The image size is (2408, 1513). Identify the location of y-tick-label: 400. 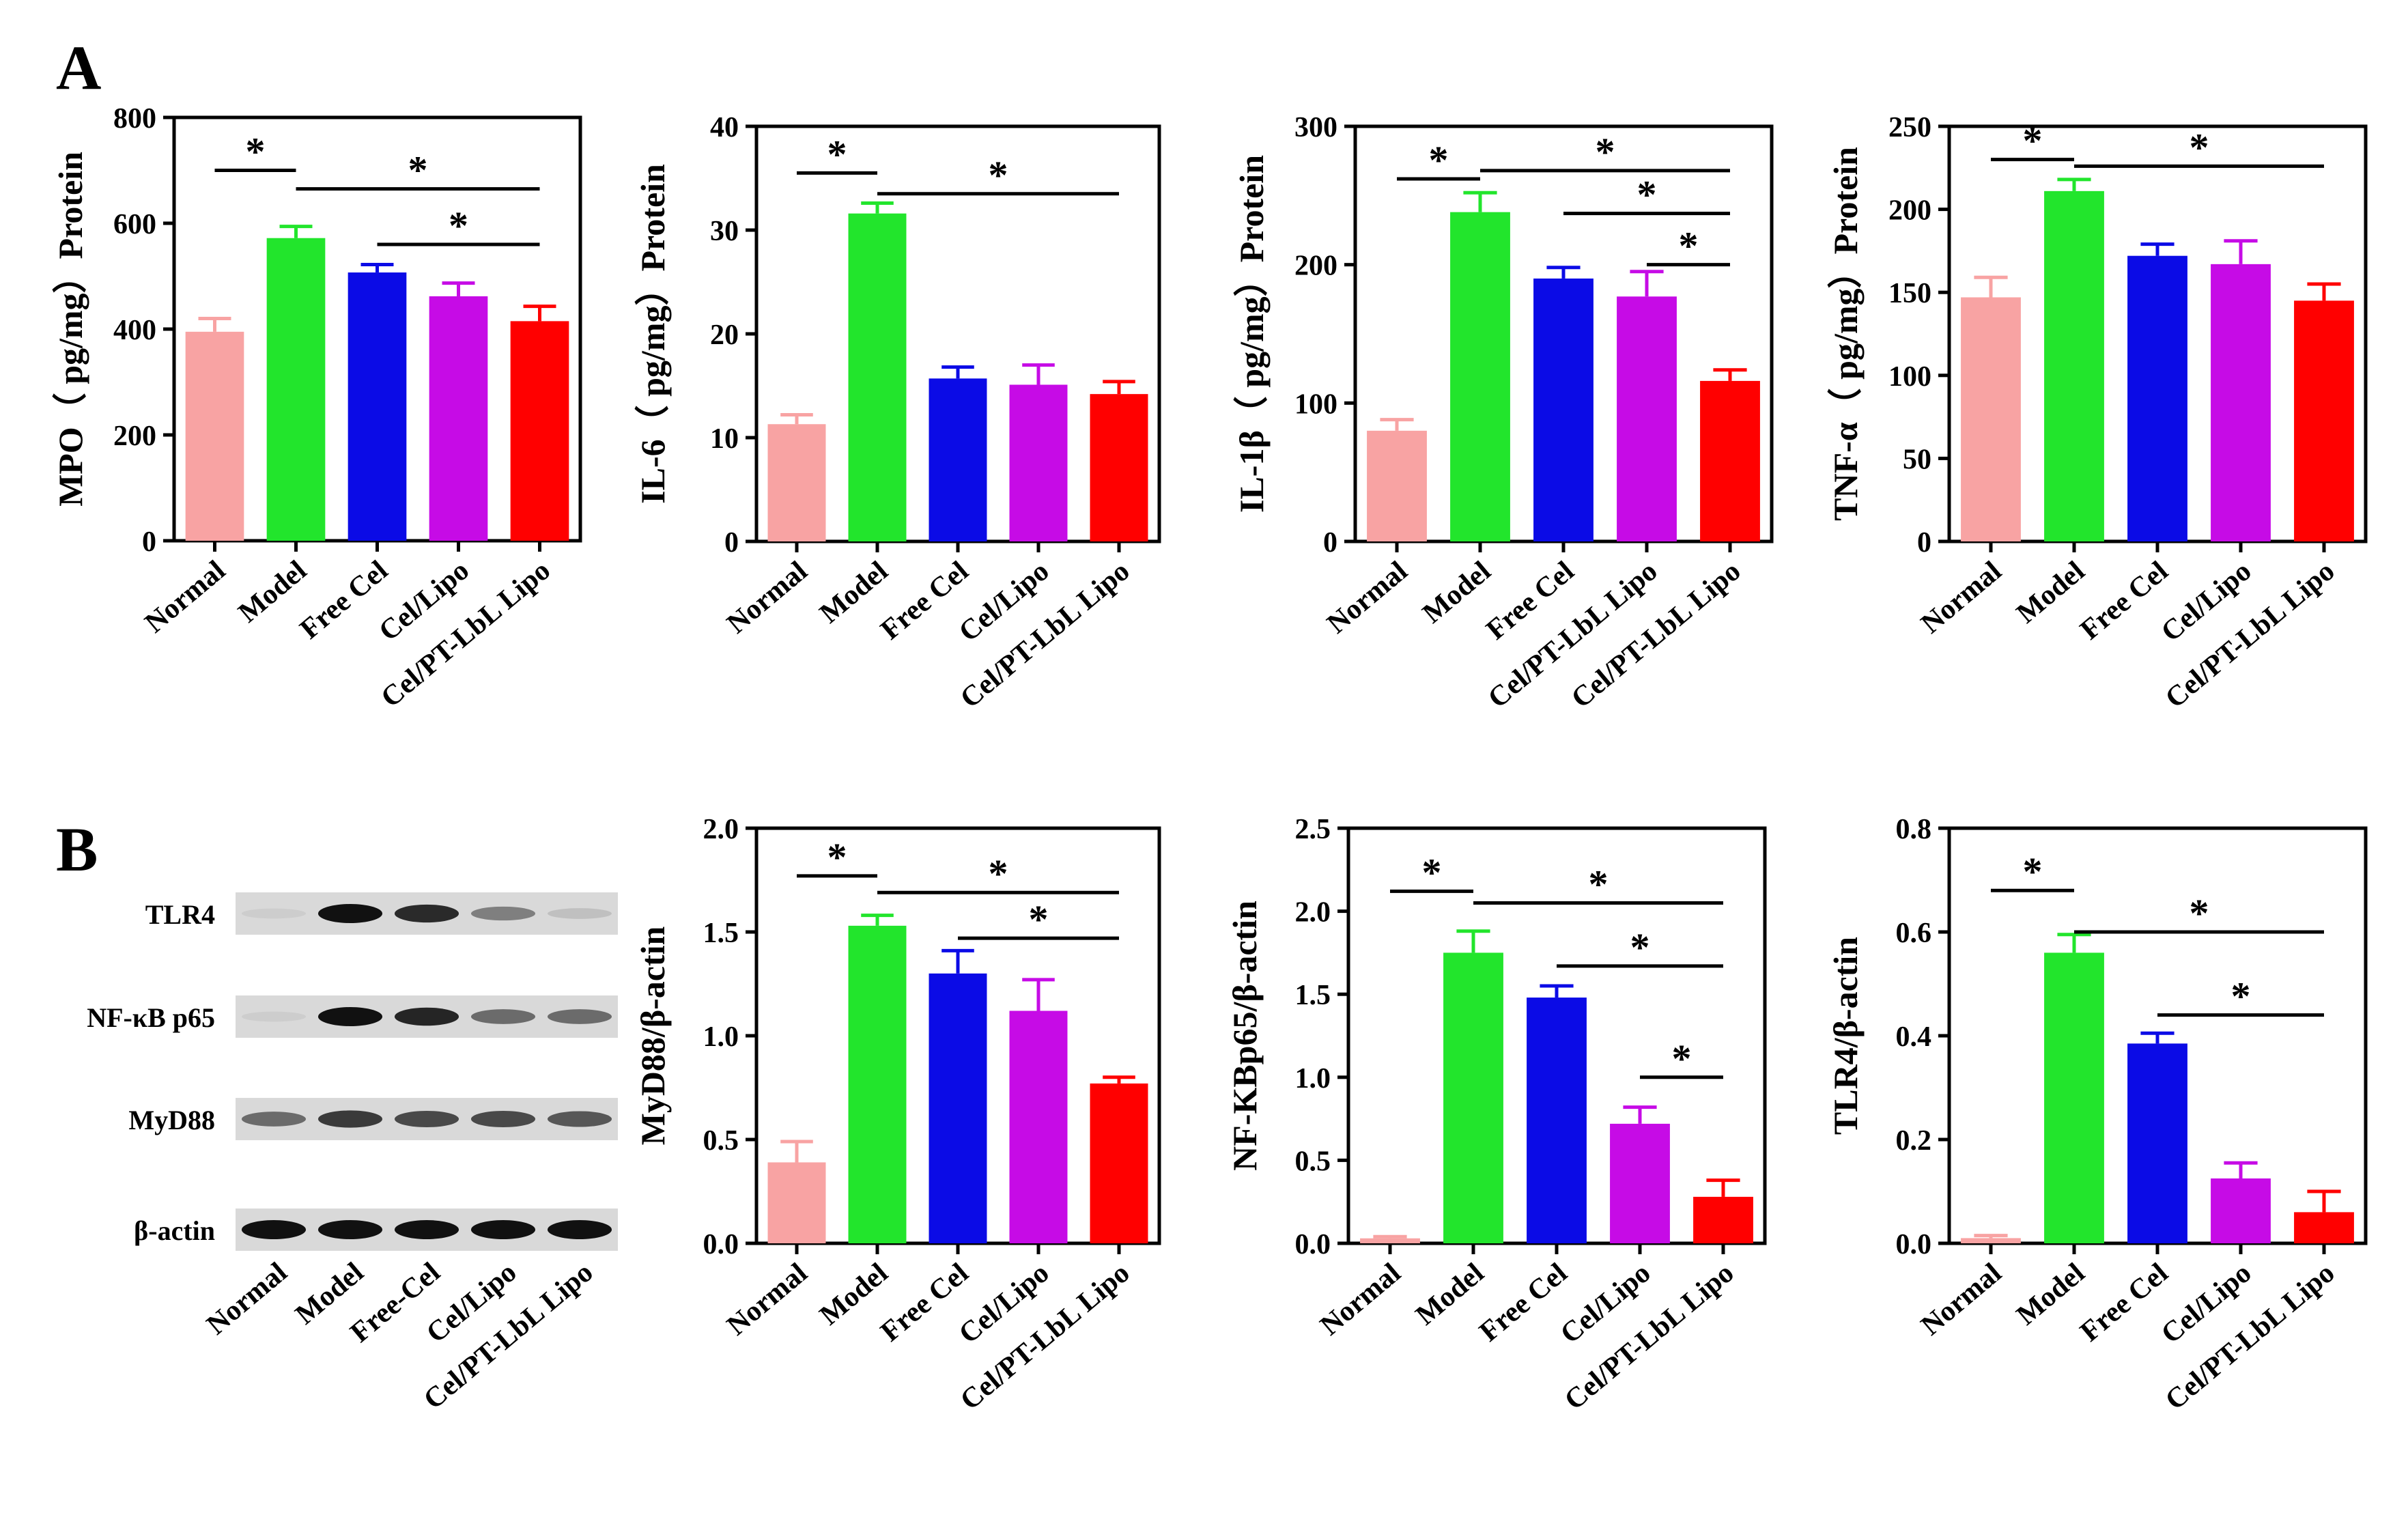
(134, 331).